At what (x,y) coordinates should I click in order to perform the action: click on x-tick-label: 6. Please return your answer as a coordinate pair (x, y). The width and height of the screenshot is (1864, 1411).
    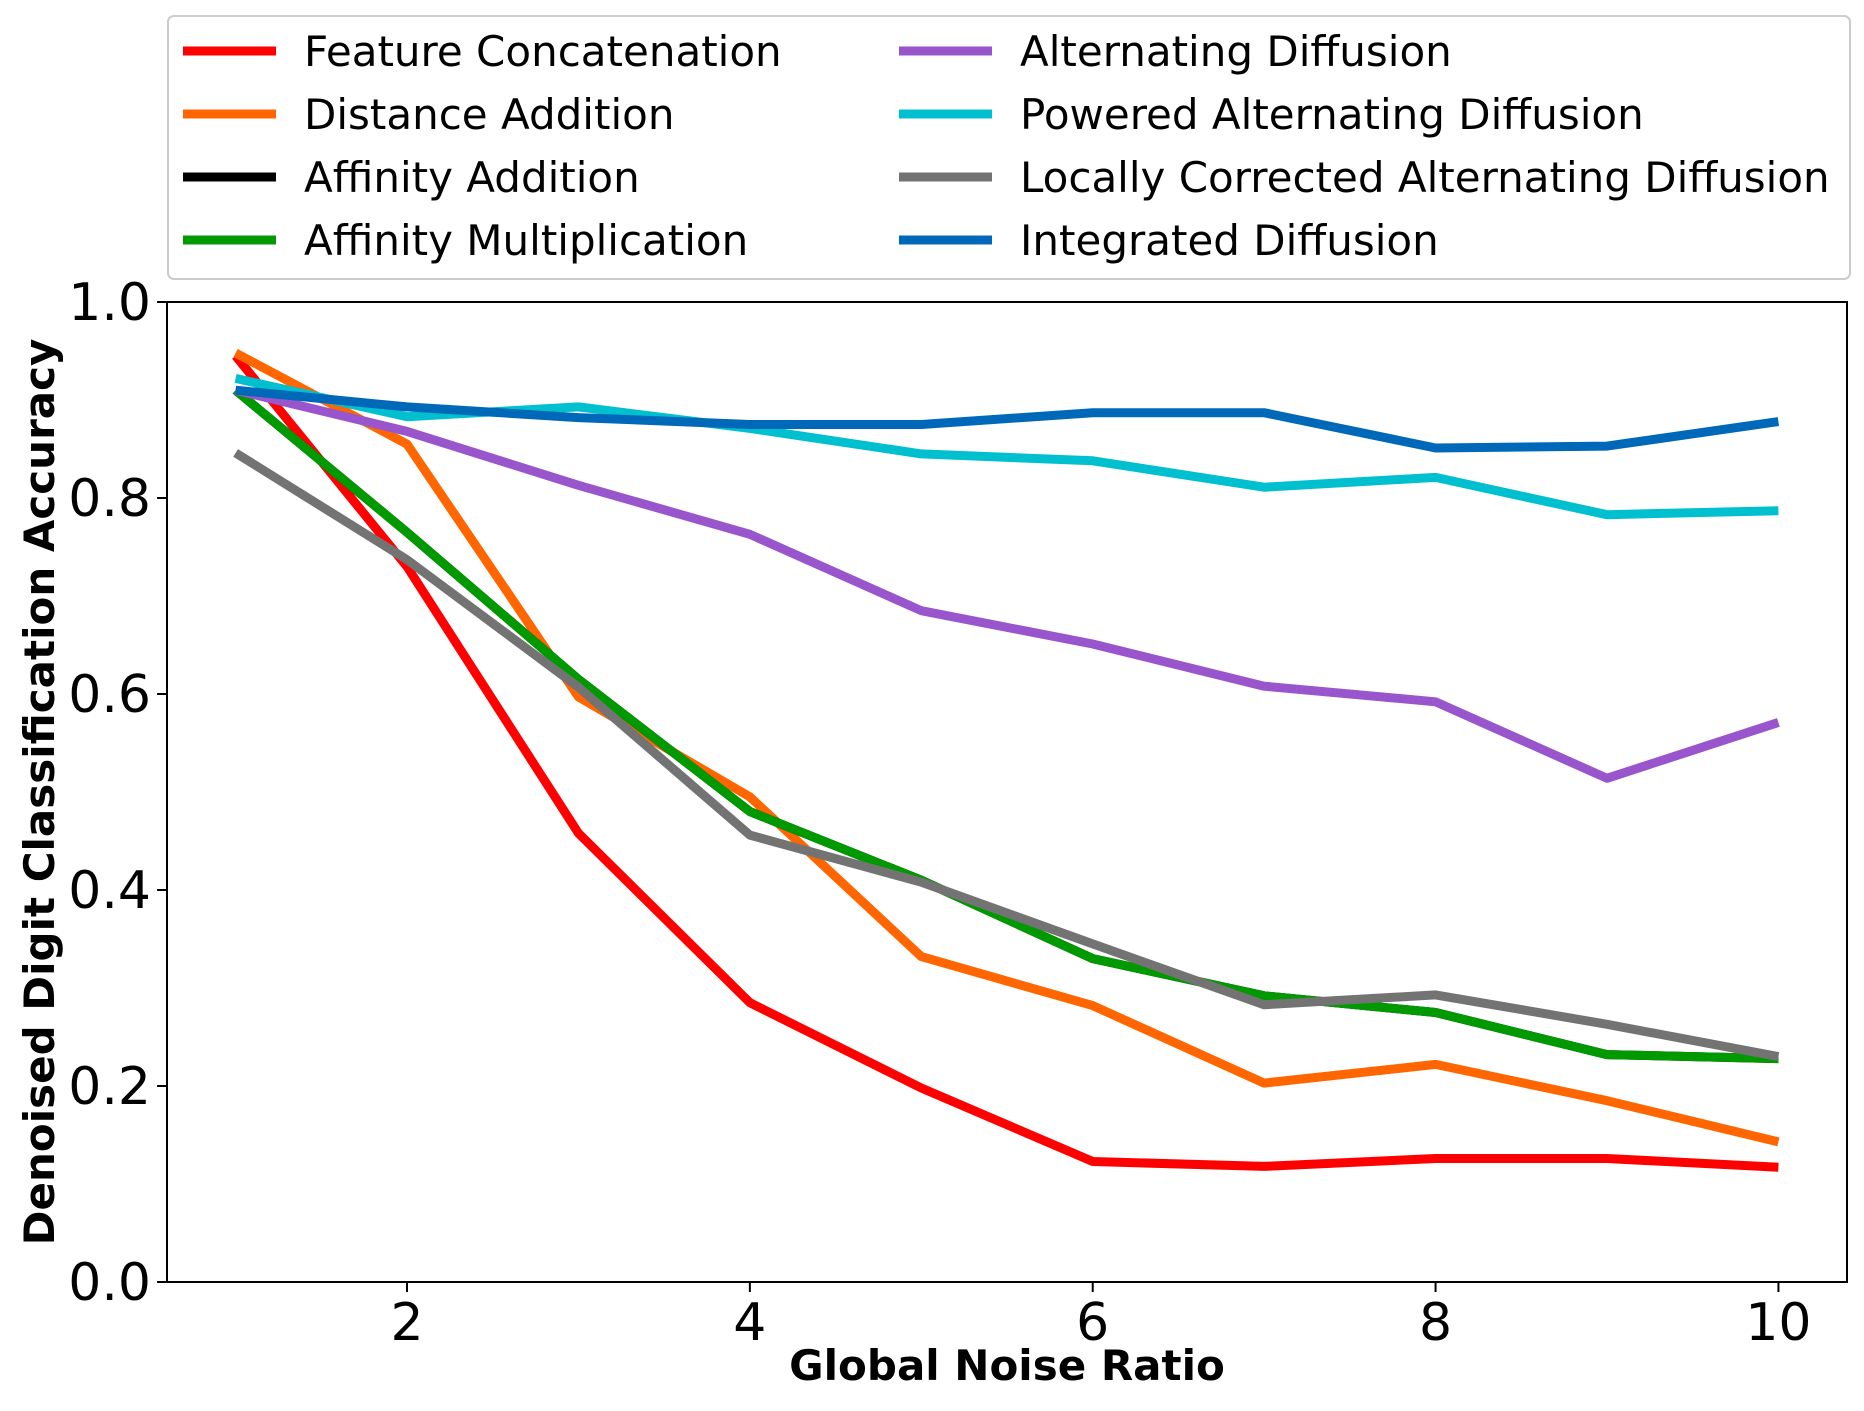
    Looking at the image, I should click on (1092, 1323).